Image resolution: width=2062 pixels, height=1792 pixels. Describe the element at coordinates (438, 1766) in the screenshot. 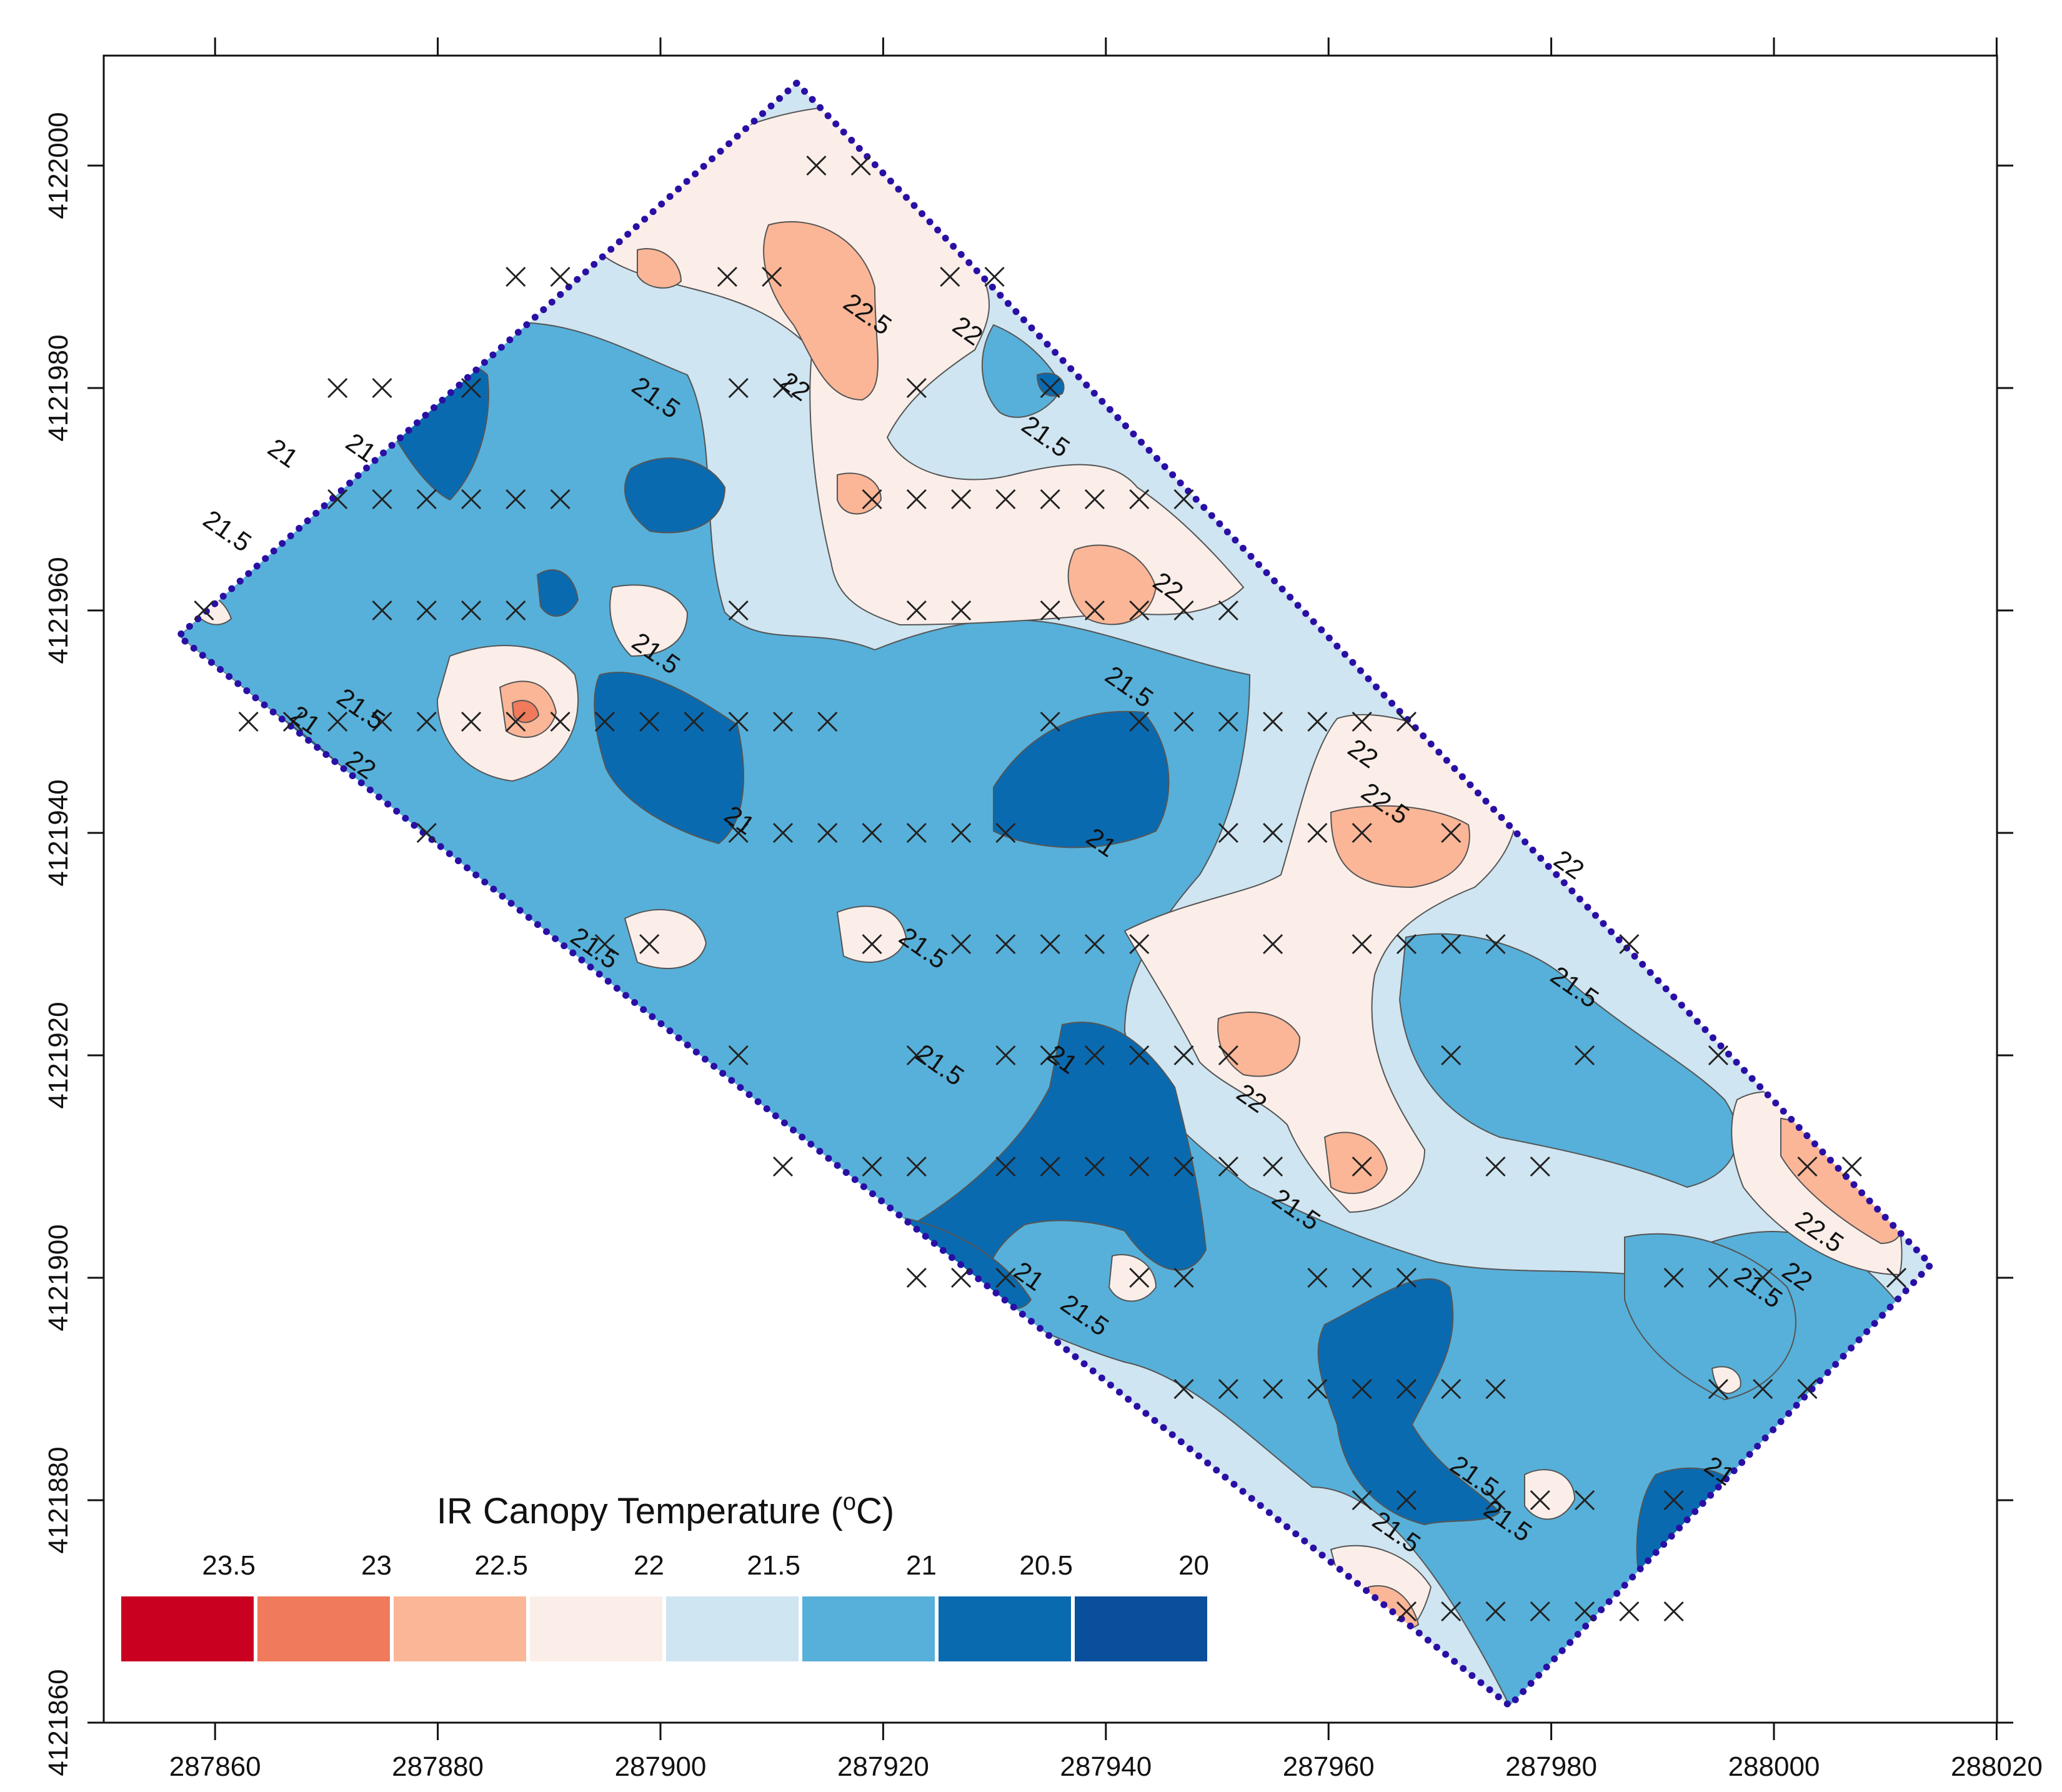

I see `x-tick-label: 287880` at that location.